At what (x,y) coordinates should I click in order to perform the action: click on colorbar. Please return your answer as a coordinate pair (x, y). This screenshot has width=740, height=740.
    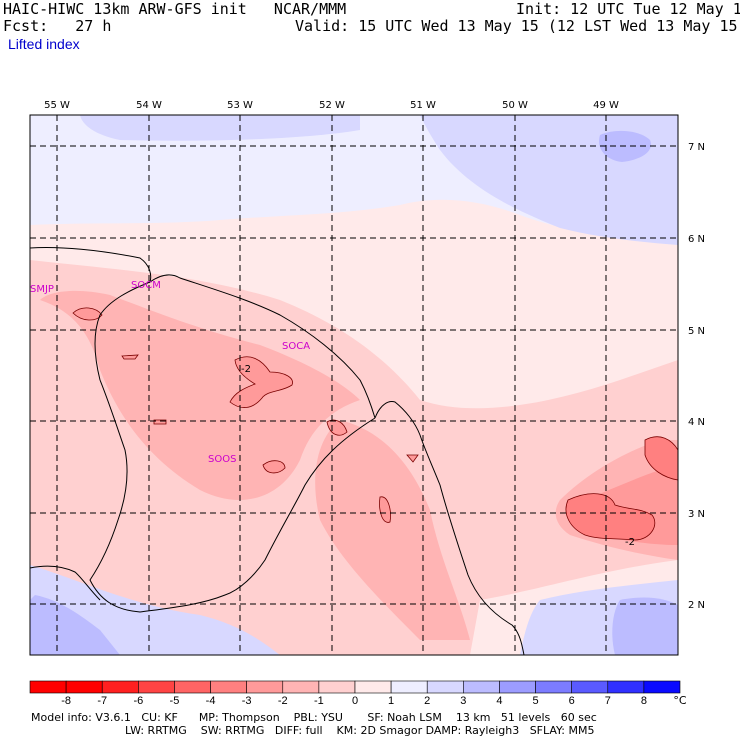
    Looking at the image, I should click on (355, 687).